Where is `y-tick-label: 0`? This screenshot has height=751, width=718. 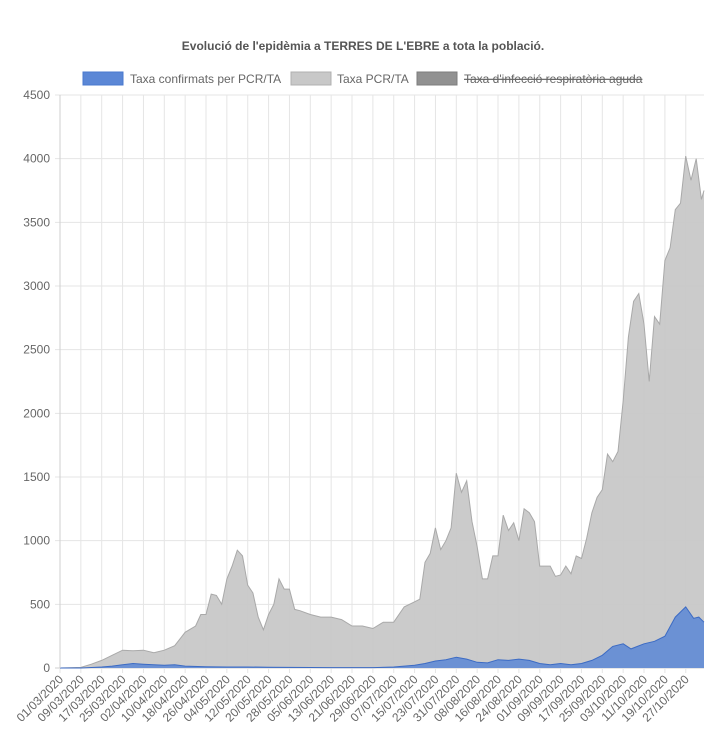
y-tick-label: 0 is located at coordinates (46, 668).